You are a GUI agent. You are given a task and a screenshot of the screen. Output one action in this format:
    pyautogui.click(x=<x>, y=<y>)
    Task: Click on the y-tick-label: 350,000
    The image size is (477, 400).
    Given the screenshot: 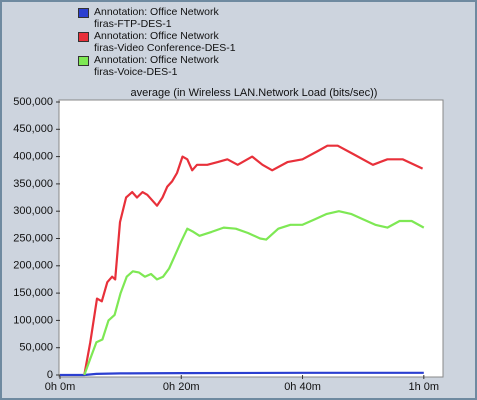 What is the action you would take?
    pyautogui.click(x=33, y=184)
    